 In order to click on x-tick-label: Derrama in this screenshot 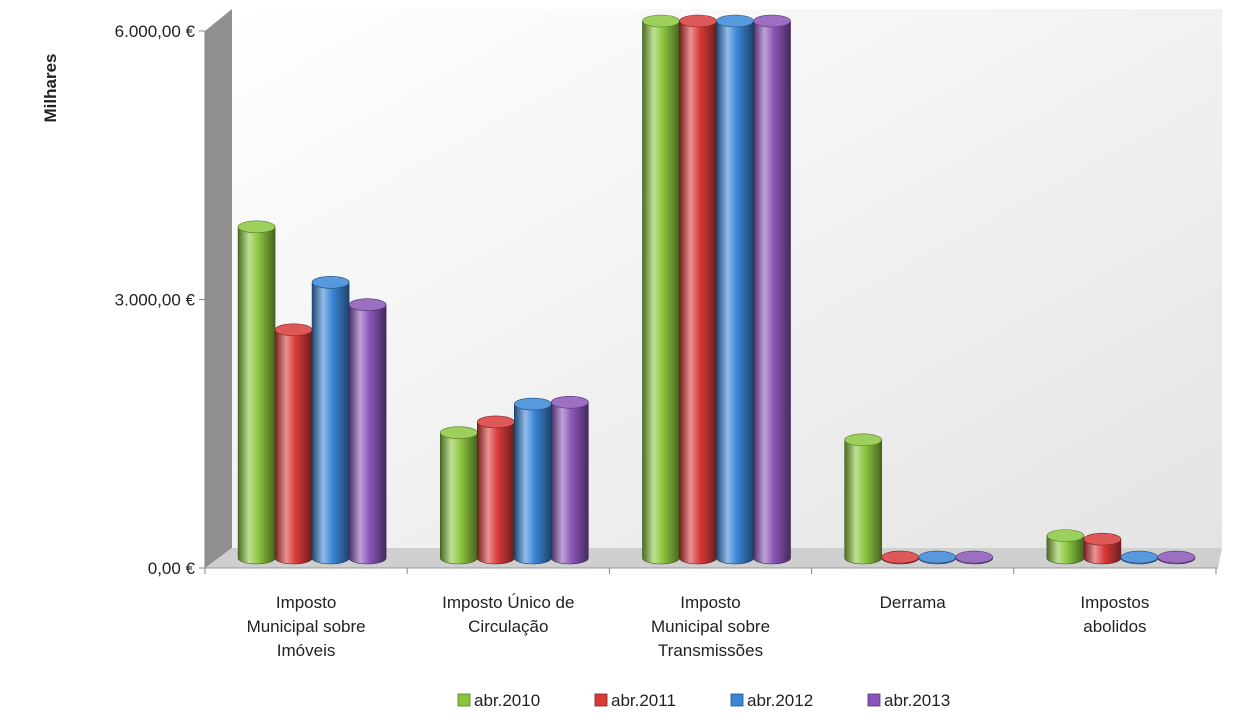, I will do `click(913, 602)`.